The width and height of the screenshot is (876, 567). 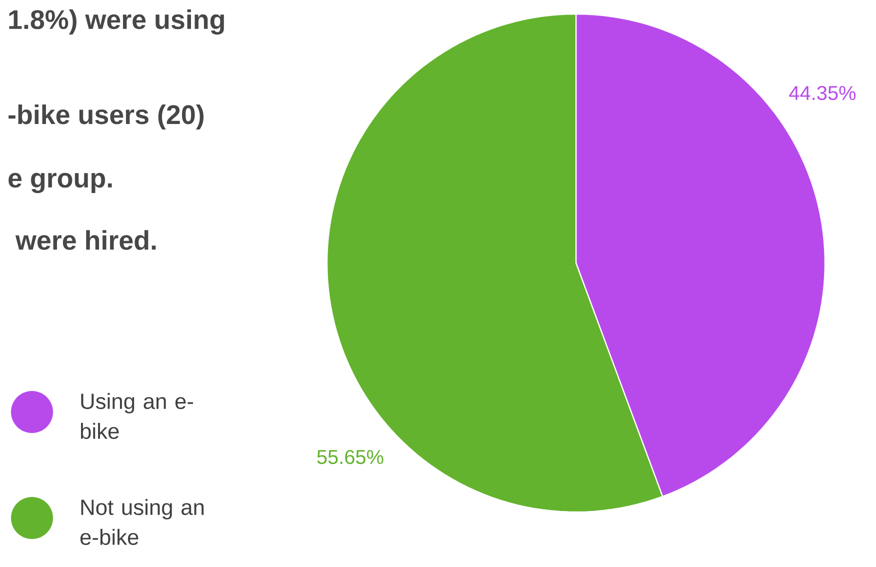 What do you see at coordinates (106, 117) in the screenshot?
I see `text: -bike users (20)` at bounding box center [106, 117].